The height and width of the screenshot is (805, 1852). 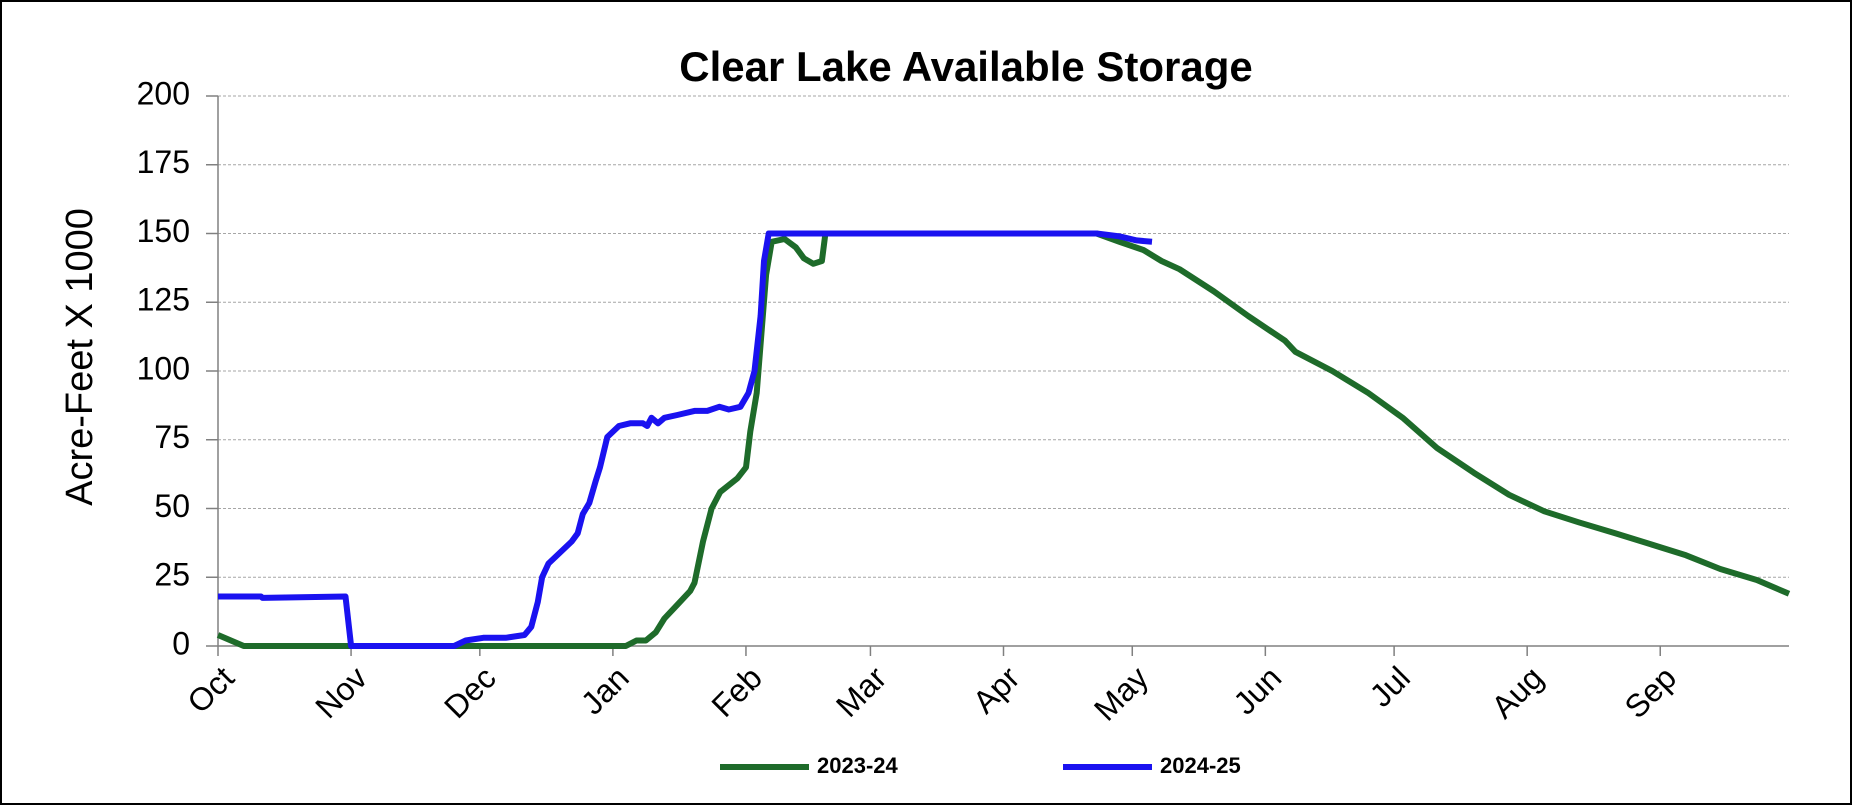 I want to click on y-tick-label: 100, so click(x=163, y=368).